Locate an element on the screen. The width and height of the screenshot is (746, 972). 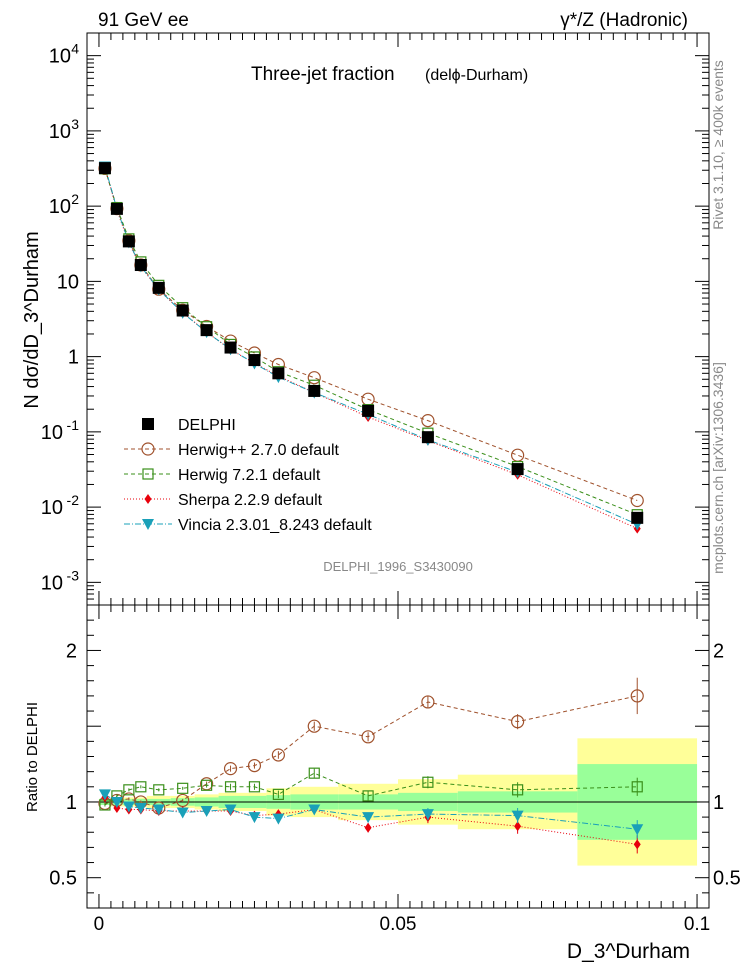
y-tick-exponent: -2 is located at coordinates (73, 500).